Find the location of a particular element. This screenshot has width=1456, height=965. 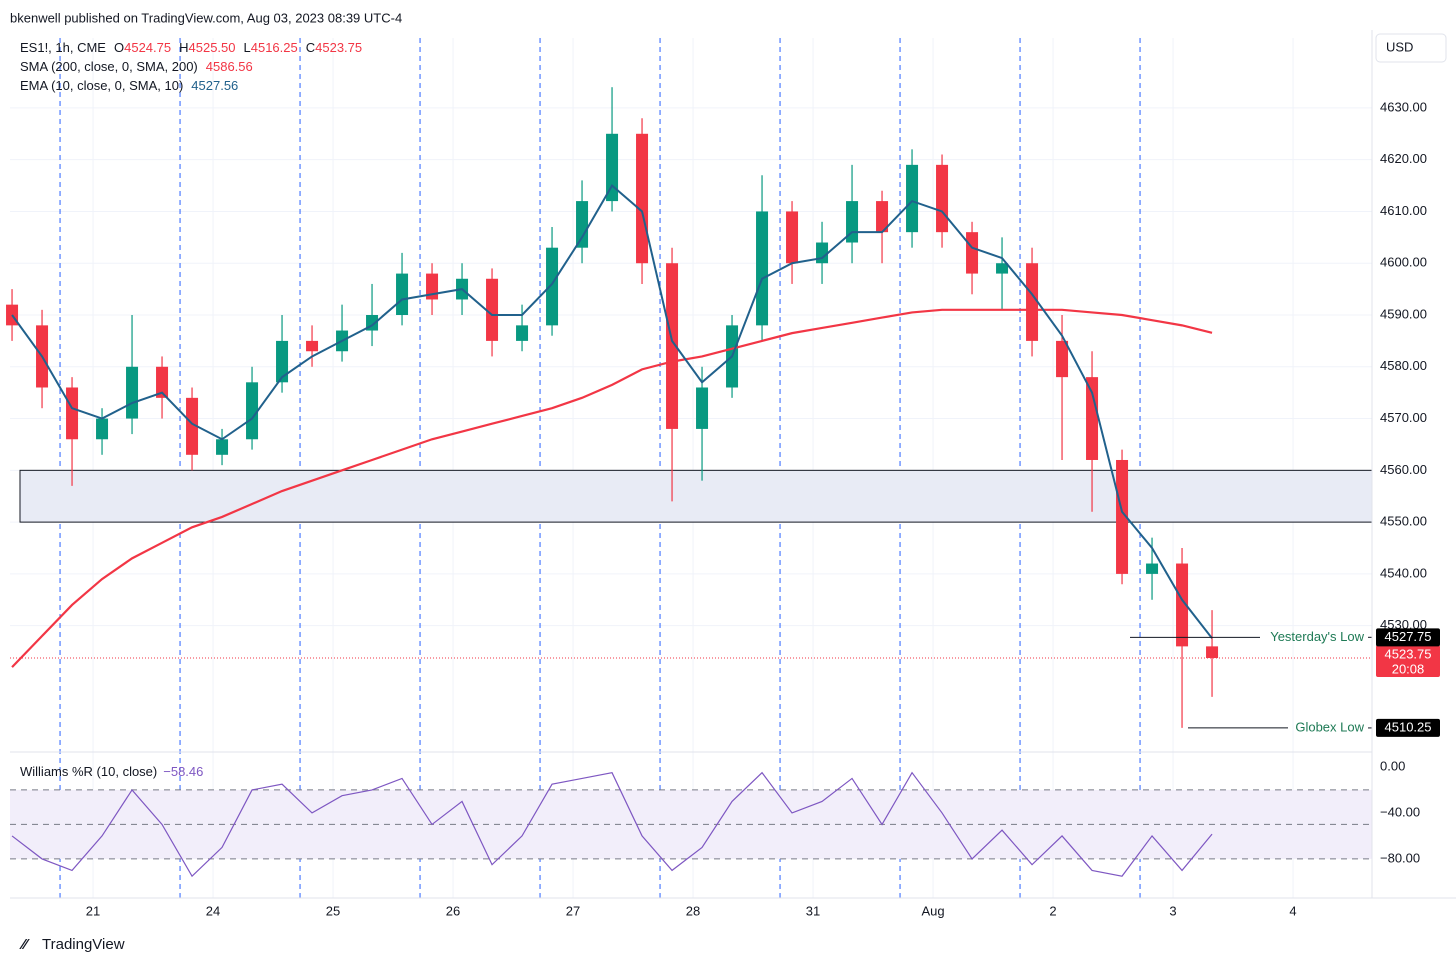

level-label: Yesterday's Low is located at coordinates (1317, 636).